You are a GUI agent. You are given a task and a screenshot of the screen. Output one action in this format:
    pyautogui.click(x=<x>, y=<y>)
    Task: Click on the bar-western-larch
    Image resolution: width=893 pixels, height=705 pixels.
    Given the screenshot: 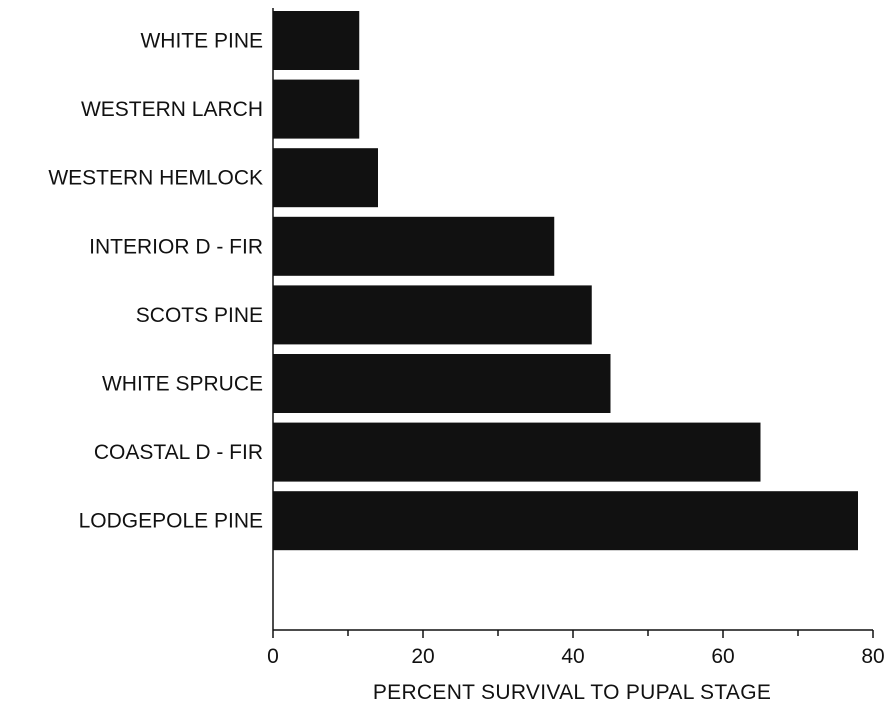 What is the action you would take?
    pyautogui.click(x=316, y=109)
    